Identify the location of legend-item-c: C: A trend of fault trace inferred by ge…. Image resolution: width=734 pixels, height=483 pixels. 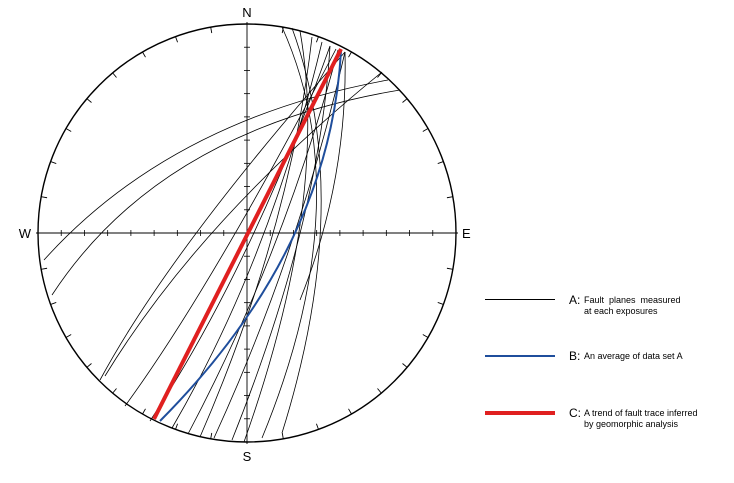
(605, 424).